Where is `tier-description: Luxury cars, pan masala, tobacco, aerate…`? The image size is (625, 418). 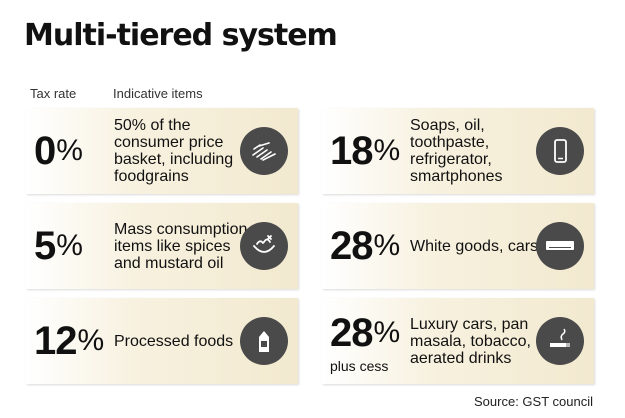 tier-description: Luxury cars, pan masala, tobacco, aerate… is located at coordinates (470, 341).